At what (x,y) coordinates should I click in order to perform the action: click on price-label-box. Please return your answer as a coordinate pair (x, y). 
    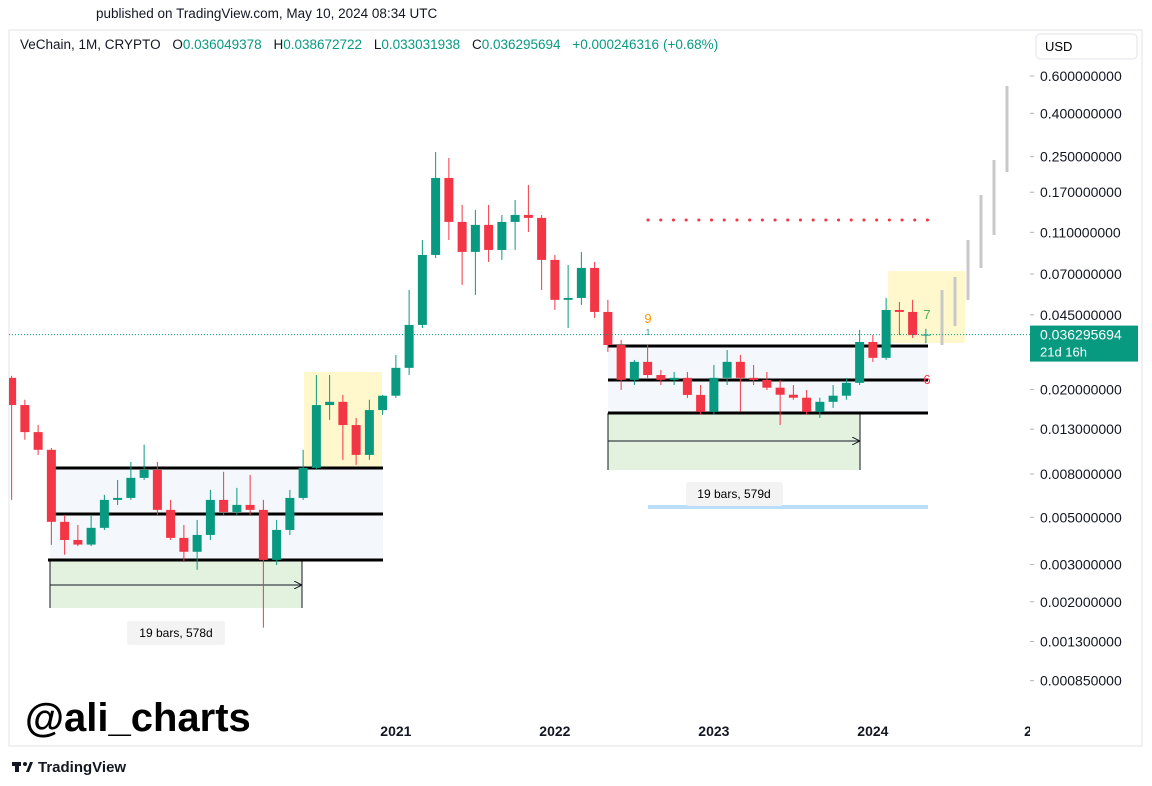
    Looking at the image, I should click on (1084, 343).